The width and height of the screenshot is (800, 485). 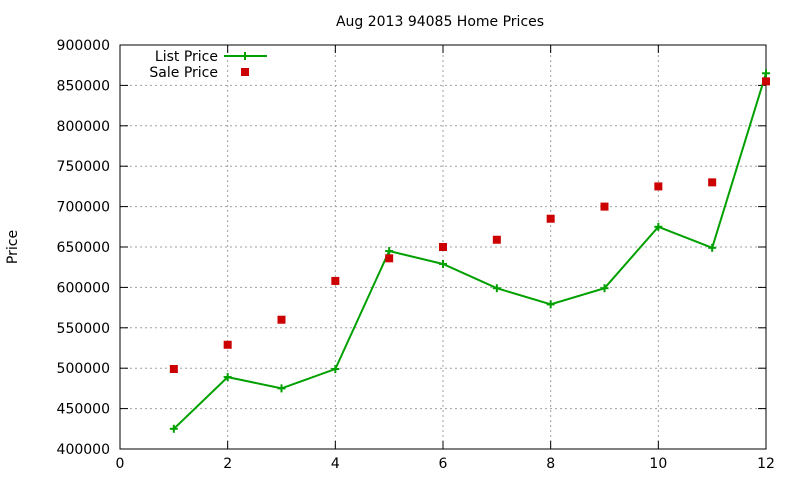 What do you see at coordinates (83, 288) in the screenshot?
I see `y-tick-label: 600000` at bounding box center [83, 288].